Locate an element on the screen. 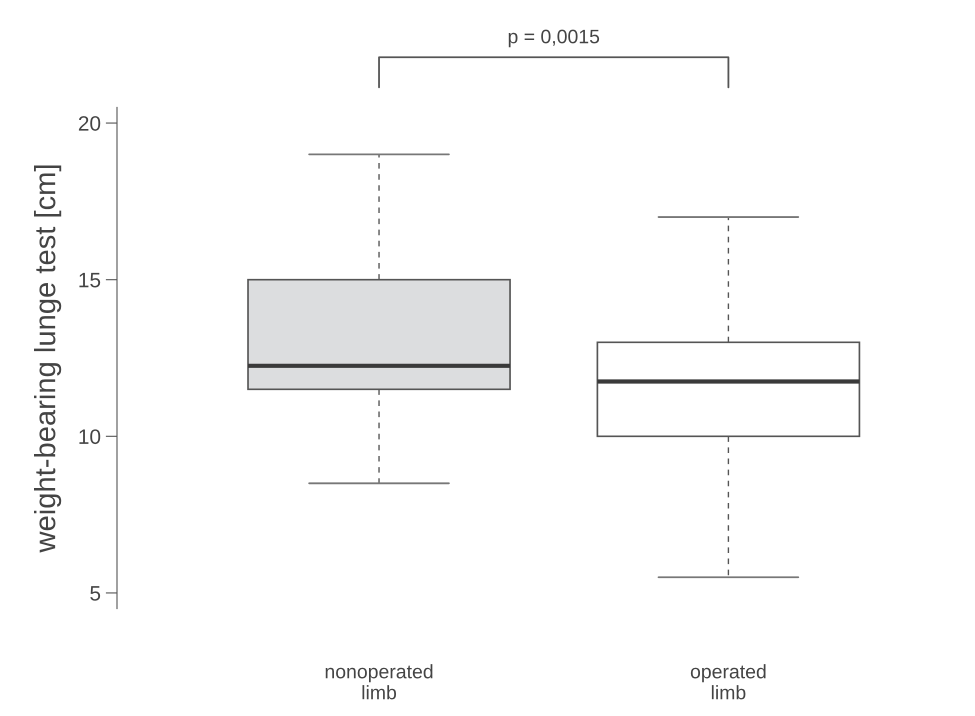 This screenshot has width=975, height=716. y-tick-label: 20 is located at coordinates (89, 123).